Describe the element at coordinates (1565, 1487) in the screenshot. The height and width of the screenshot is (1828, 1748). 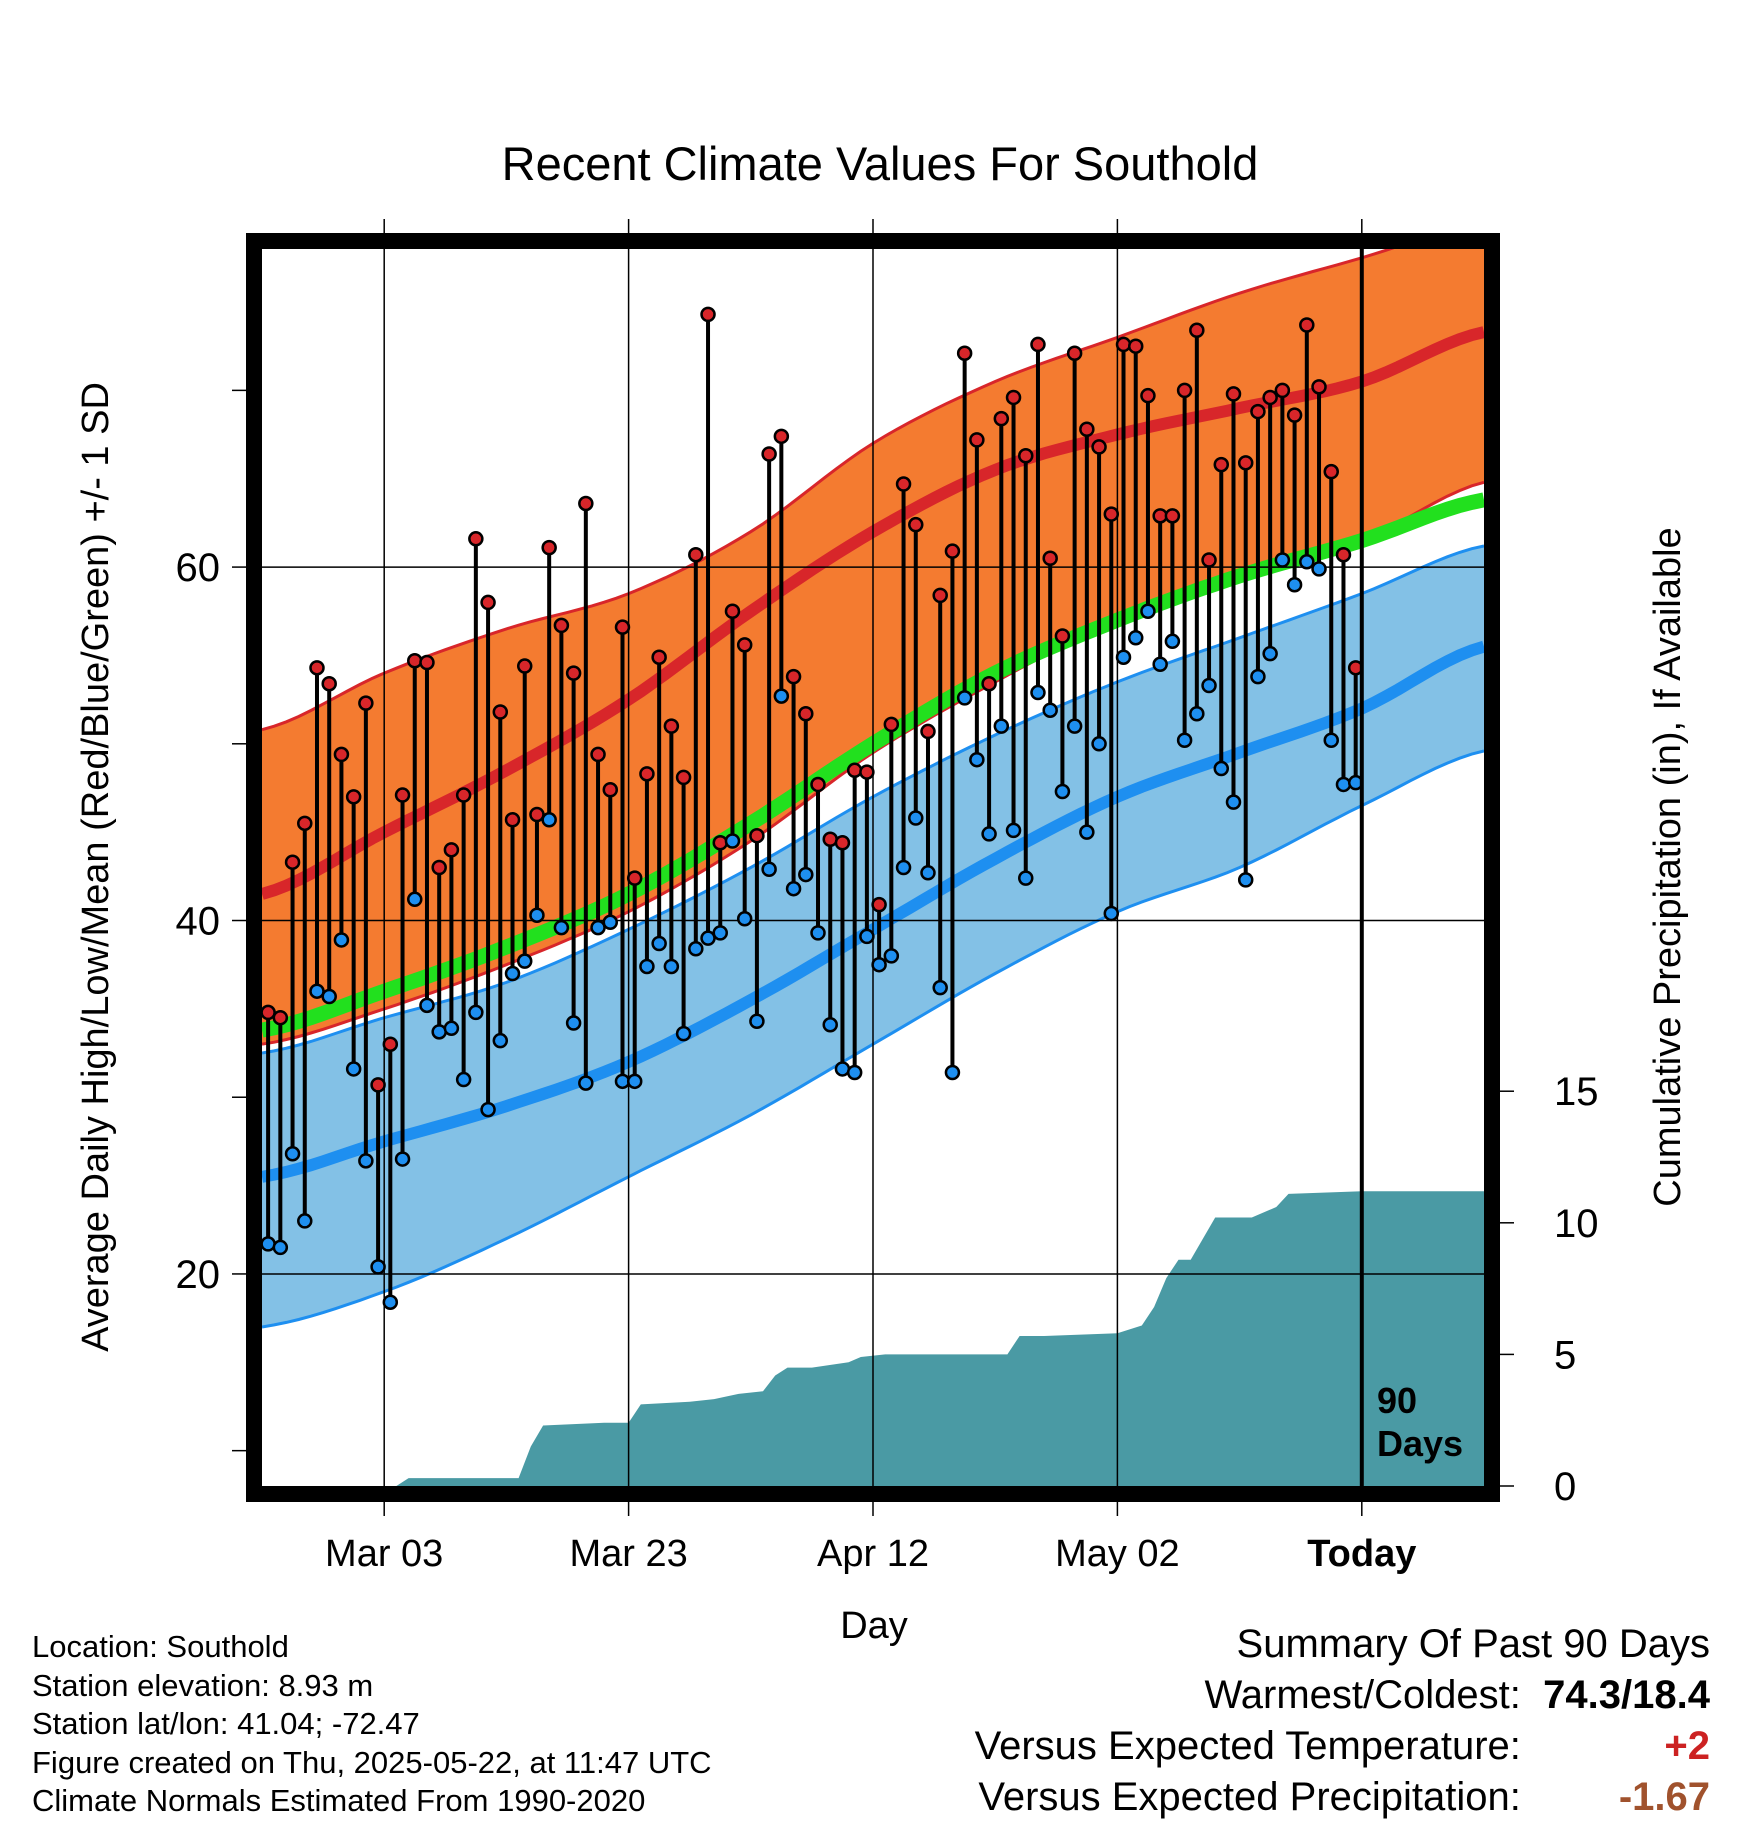
I see `y2-tick-label: 0` at that location.